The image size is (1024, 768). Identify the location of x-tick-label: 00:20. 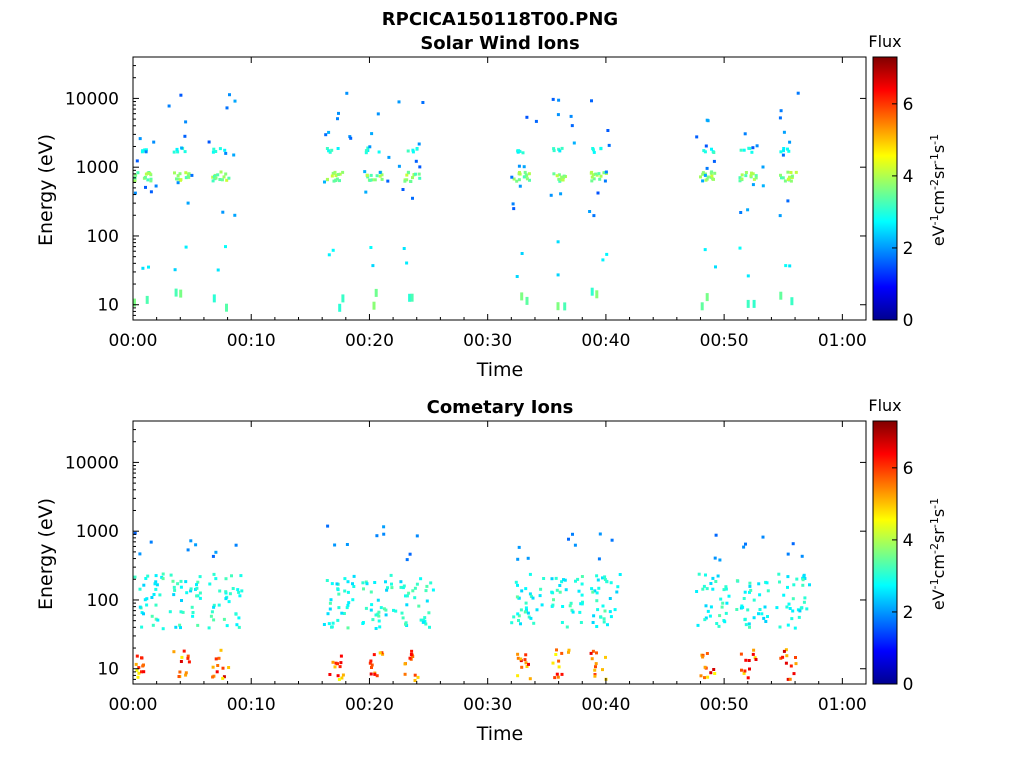
(369, 705).